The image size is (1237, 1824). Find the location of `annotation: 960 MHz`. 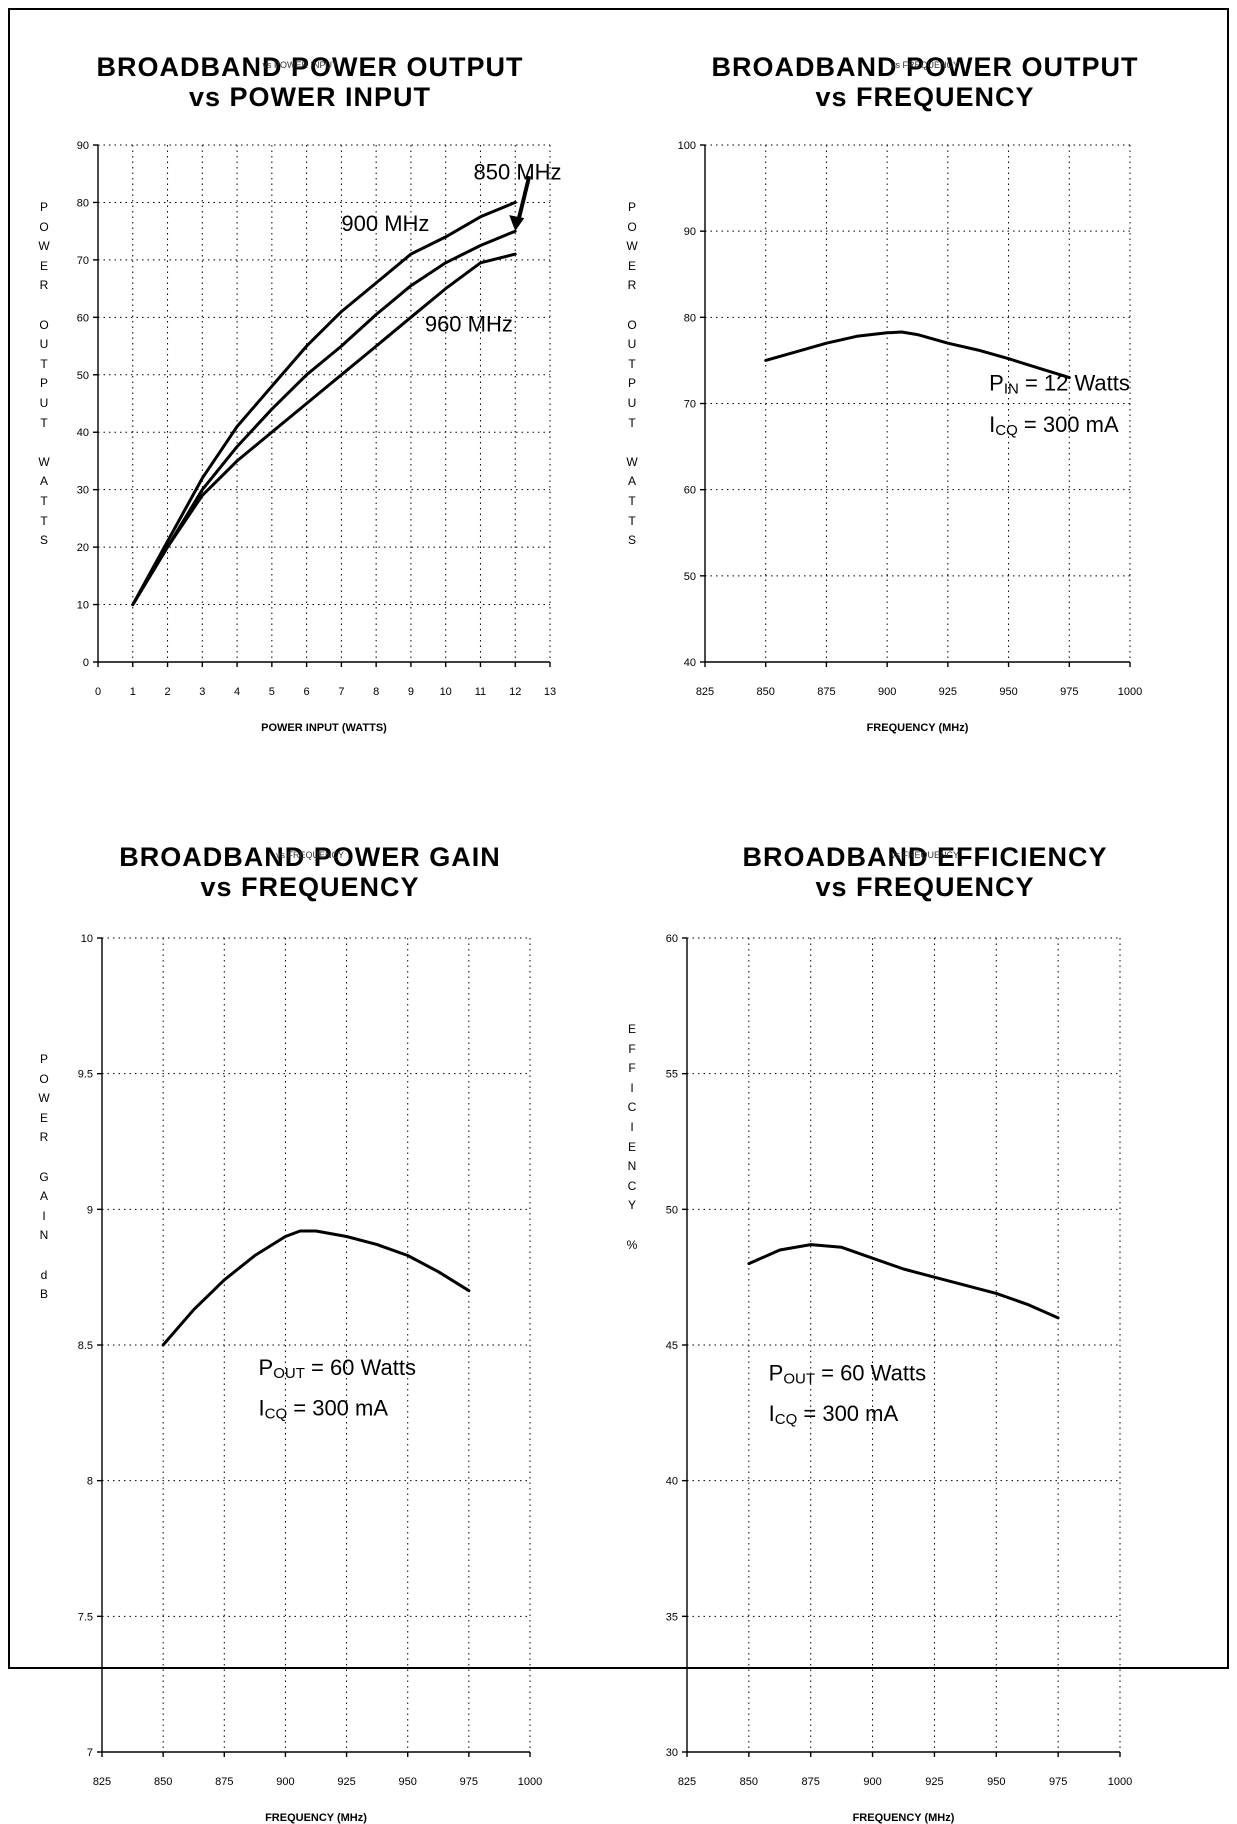

annotation: 960 MHz is located at coordinates (469, 324).